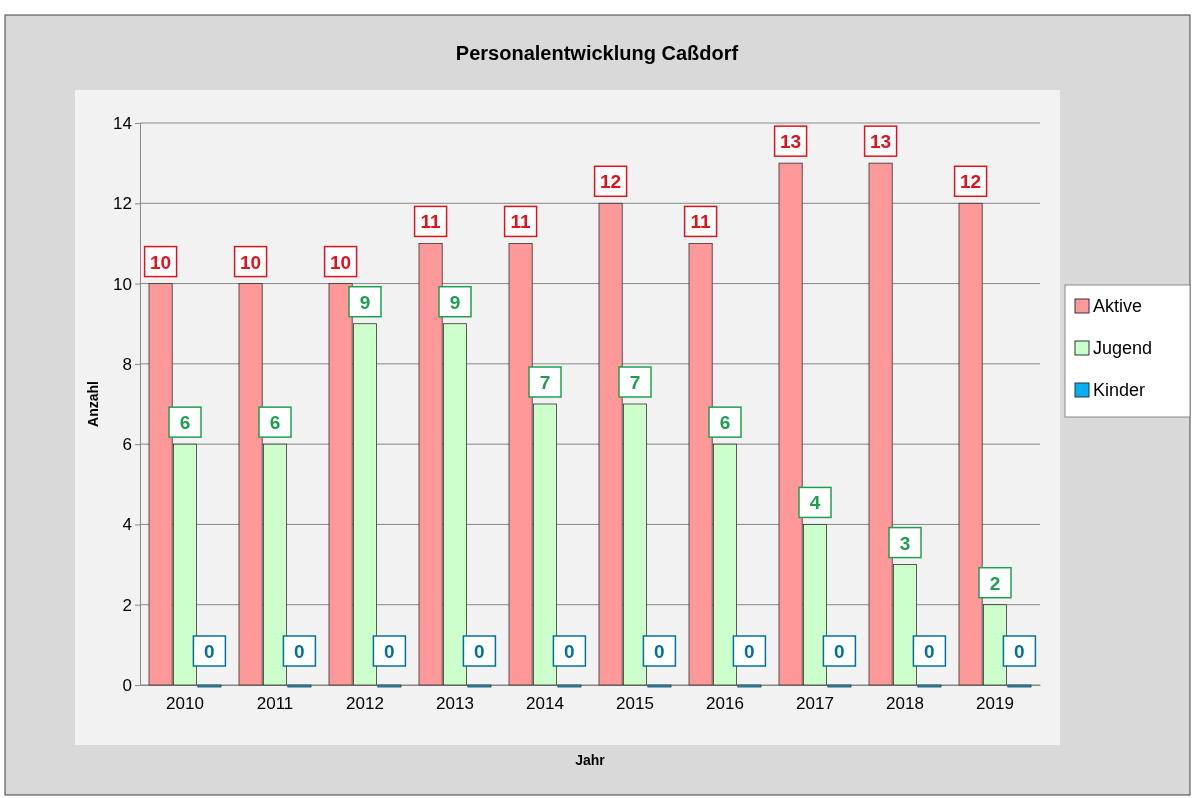  I want to click on data-label: 4, so click(815, 503).